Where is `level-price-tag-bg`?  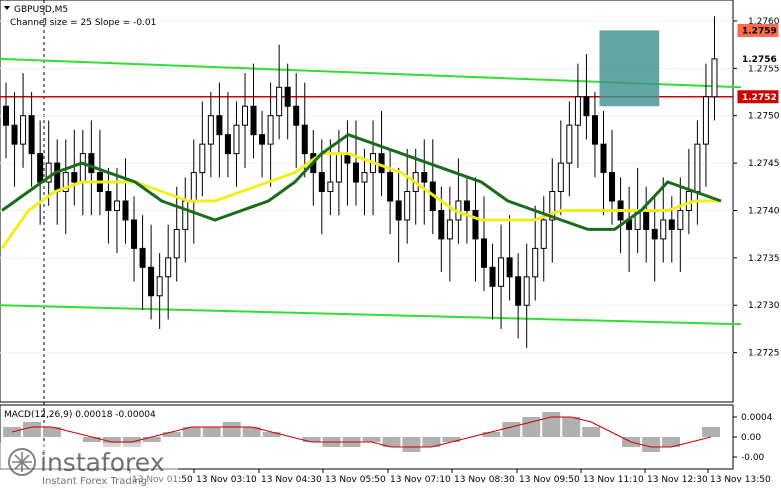
level-price-tag-bg is located at coordinates (758, 97).